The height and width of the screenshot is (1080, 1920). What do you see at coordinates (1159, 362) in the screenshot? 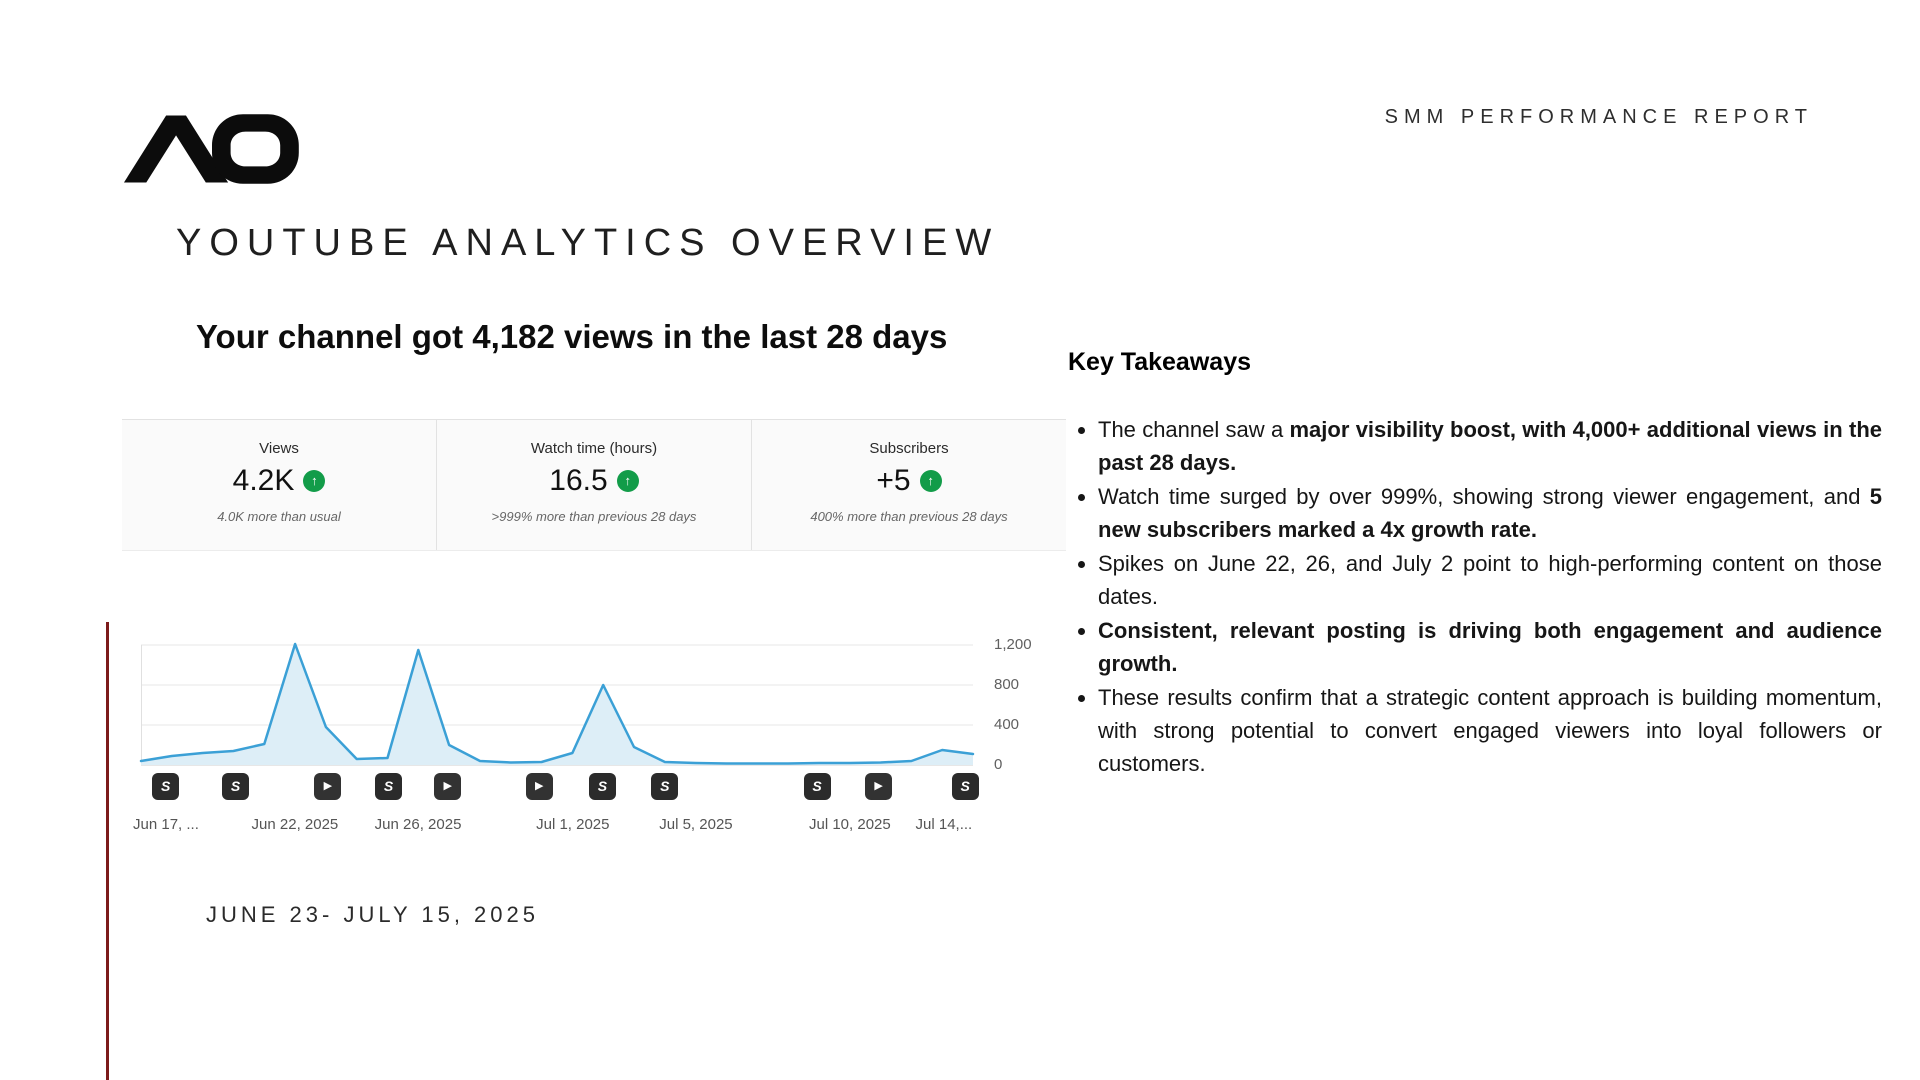
I see `takeaways-title: Key Takeaways` at bounding box center [1159, 362].